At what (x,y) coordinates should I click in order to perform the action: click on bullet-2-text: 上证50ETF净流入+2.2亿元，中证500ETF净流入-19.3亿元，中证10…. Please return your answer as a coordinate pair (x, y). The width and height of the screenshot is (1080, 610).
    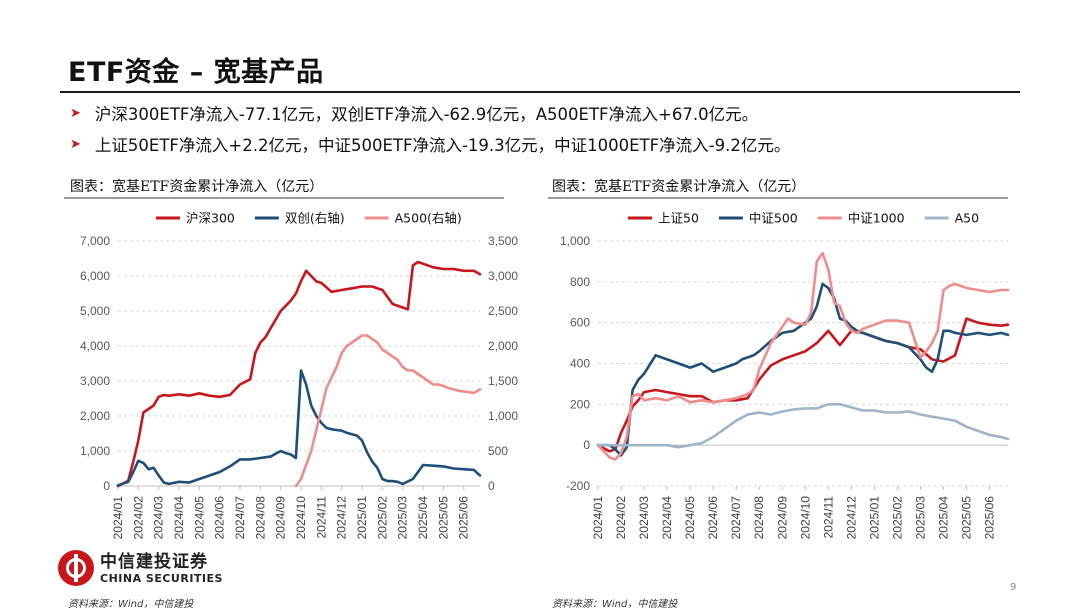
    Looking at the image, I should click on (442, 145).